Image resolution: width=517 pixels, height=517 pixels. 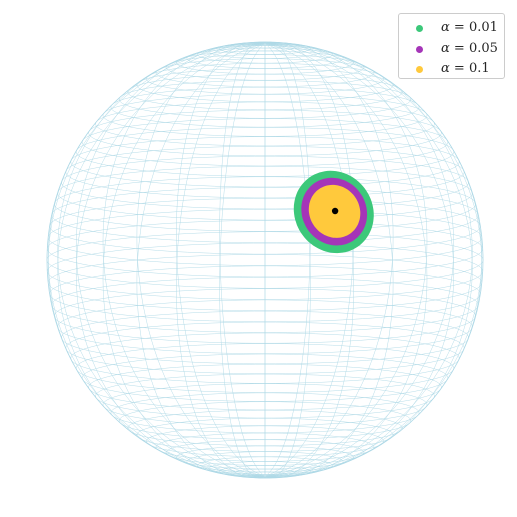 What do you see at coordinates (419, 28) in the screenshot?
I see `legend-marker-green` at bounding box center [419, 28].